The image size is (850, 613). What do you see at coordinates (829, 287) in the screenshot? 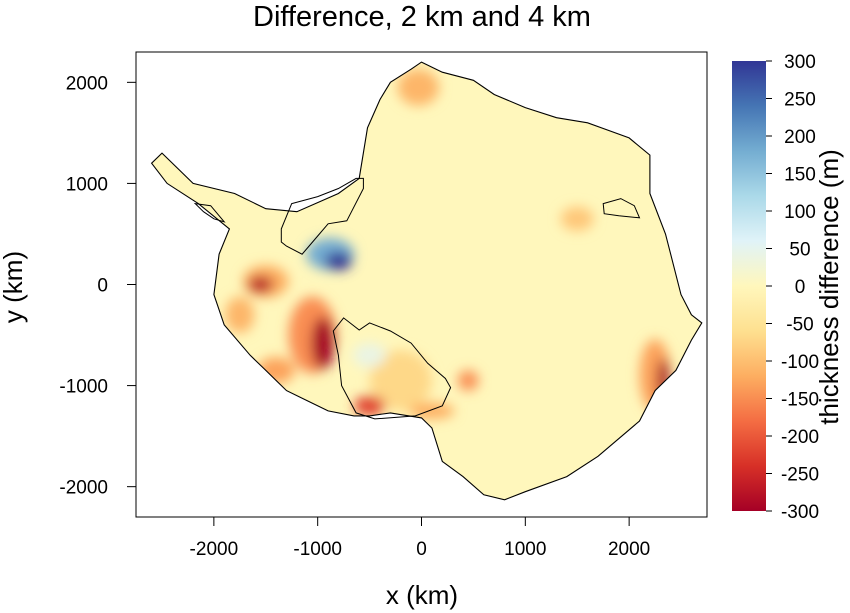
I see `colorbar-label: thickness difference (m)` at bounding box center [829, 287].